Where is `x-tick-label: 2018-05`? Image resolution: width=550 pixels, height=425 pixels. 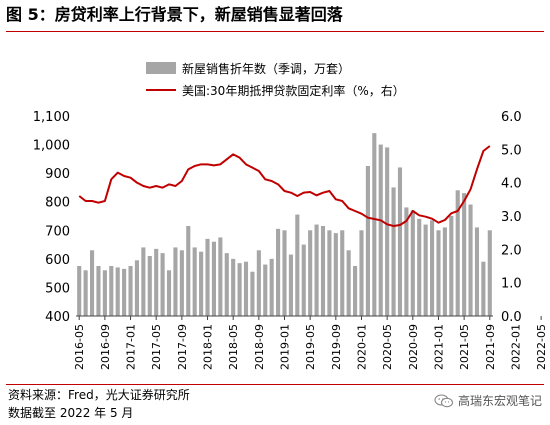
x-tick-label: 2018-05 is located at coordinates (233, 347).